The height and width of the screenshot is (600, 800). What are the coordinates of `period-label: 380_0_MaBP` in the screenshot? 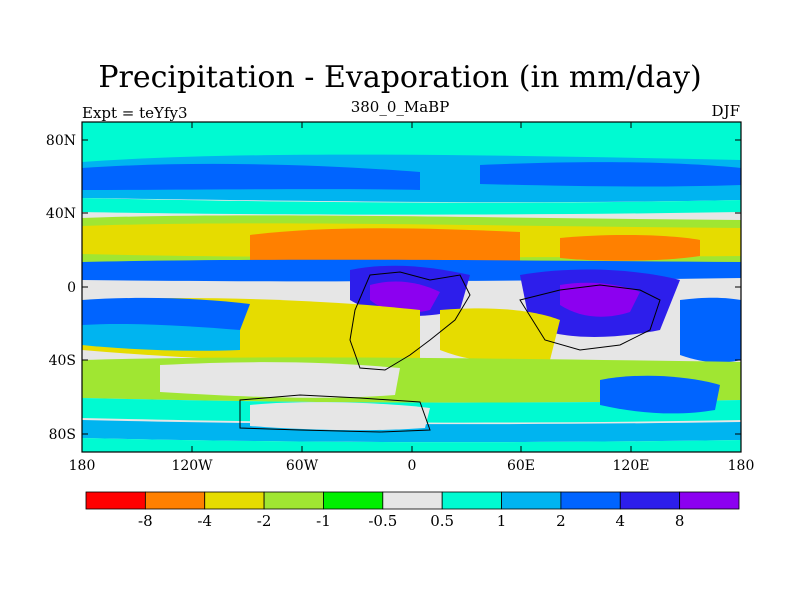 It's located at (400, 107).